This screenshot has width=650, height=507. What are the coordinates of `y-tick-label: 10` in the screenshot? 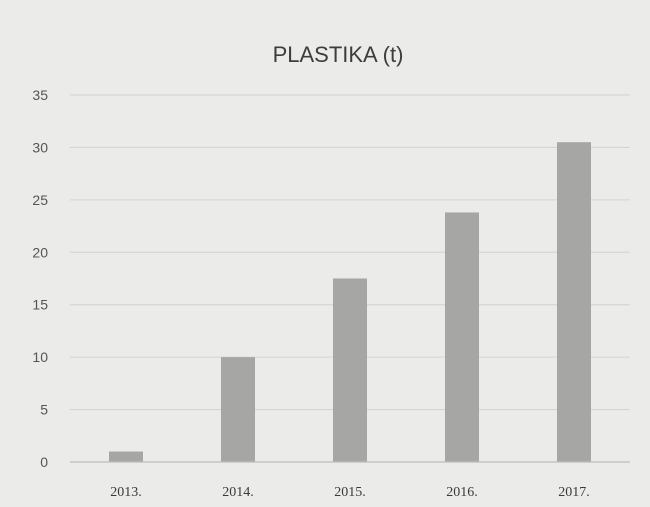 It's located at (40, 357).